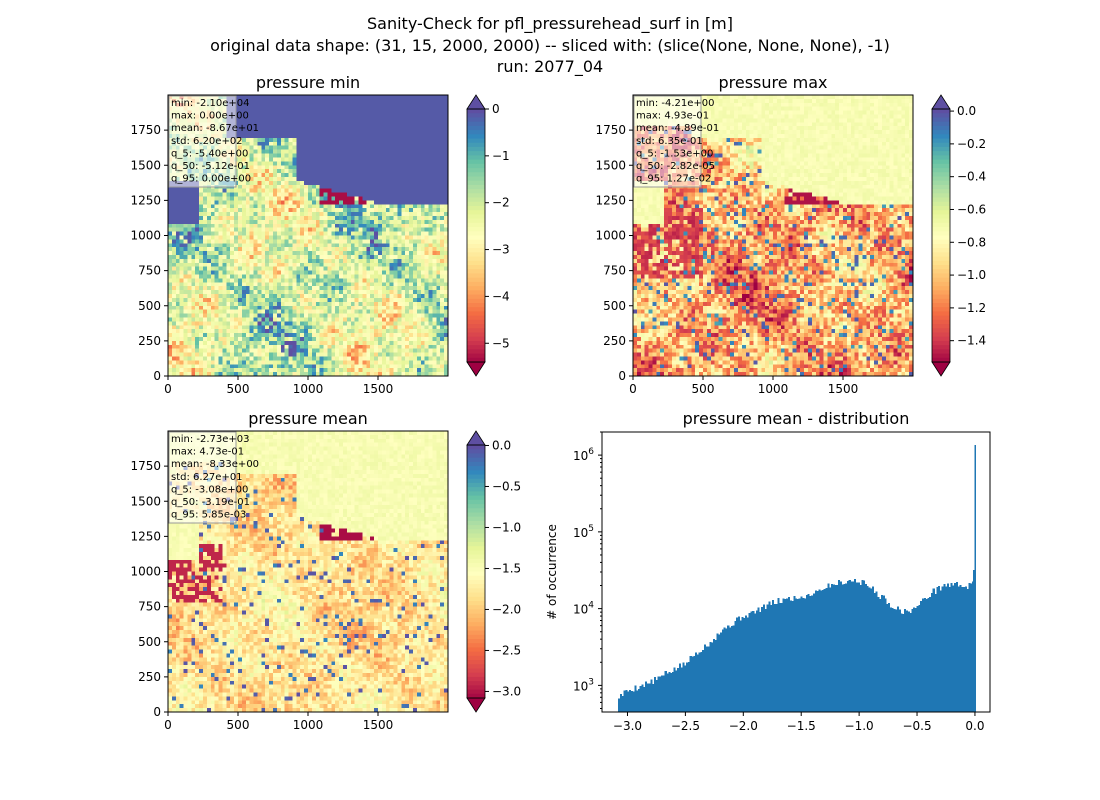  What do you see at coordinates (308, 82) in the screenshot?
I see `pressure-min-title: pressure min` at bounding box center [308, 82].